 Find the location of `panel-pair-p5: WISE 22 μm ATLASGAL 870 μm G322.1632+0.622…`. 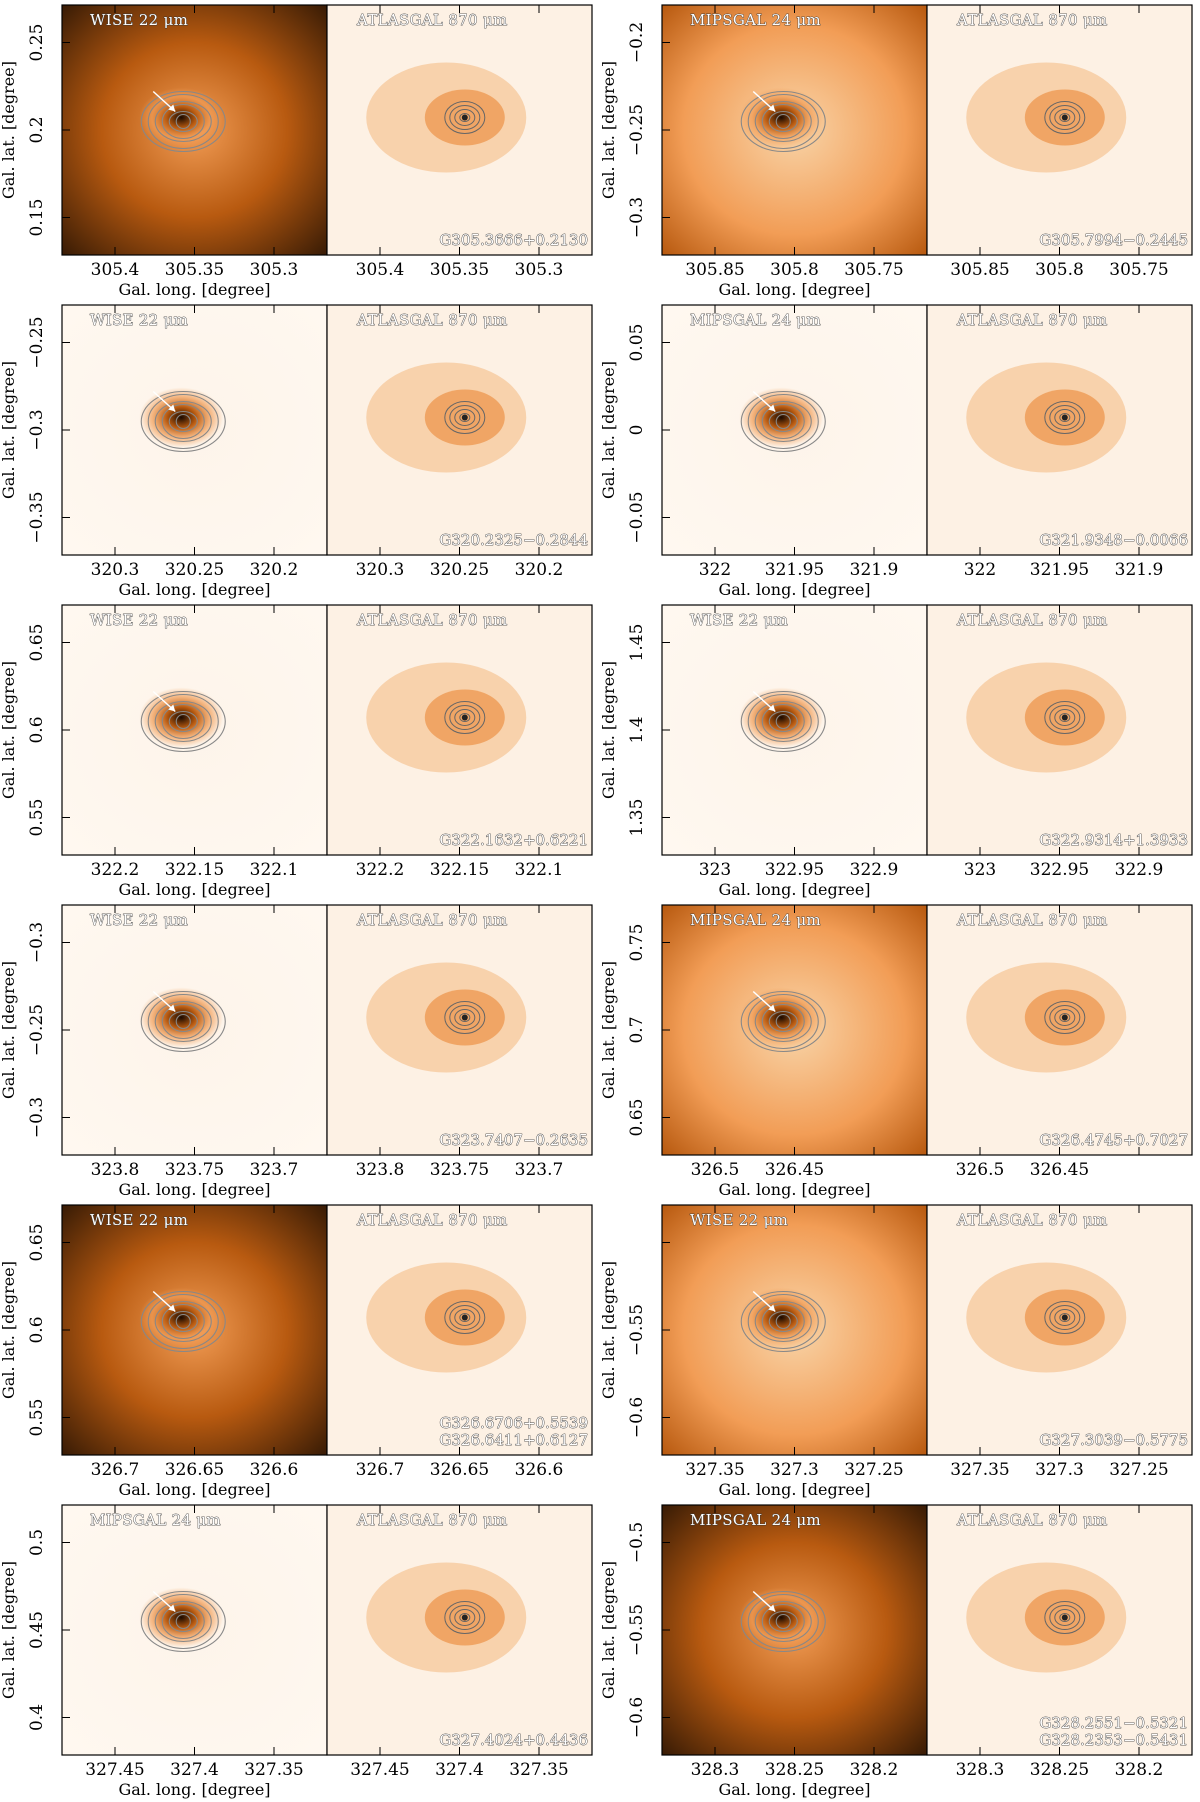

panel-pair-p5: WISE 22 μm ATLASGAL 870 μm G322.1632+0.622… is located at coordinates (300, 750).